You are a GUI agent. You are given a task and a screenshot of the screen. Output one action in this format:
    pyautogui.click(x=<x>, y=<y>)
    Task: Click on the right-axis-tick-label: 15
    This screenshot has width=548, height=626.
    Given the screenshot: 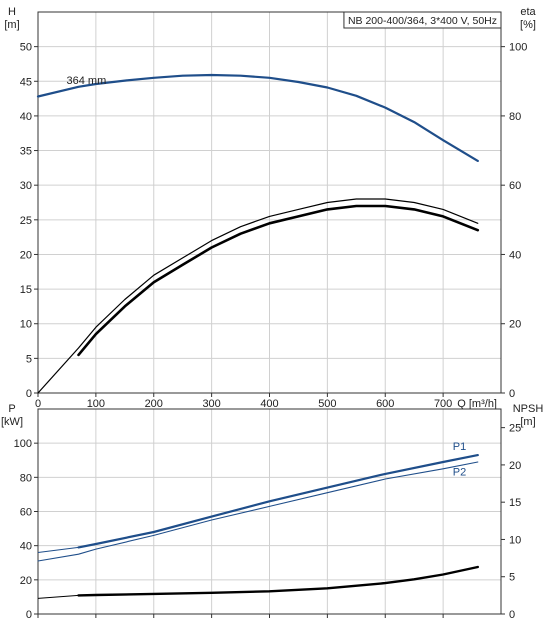 What is the action you would take?
    pyautogui.click(x=515, y=503)
    